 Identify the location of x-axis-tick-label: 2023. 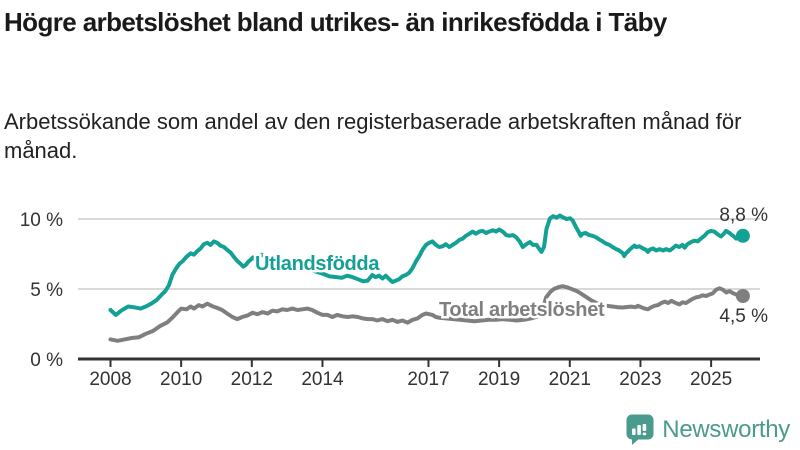
(640, 379).